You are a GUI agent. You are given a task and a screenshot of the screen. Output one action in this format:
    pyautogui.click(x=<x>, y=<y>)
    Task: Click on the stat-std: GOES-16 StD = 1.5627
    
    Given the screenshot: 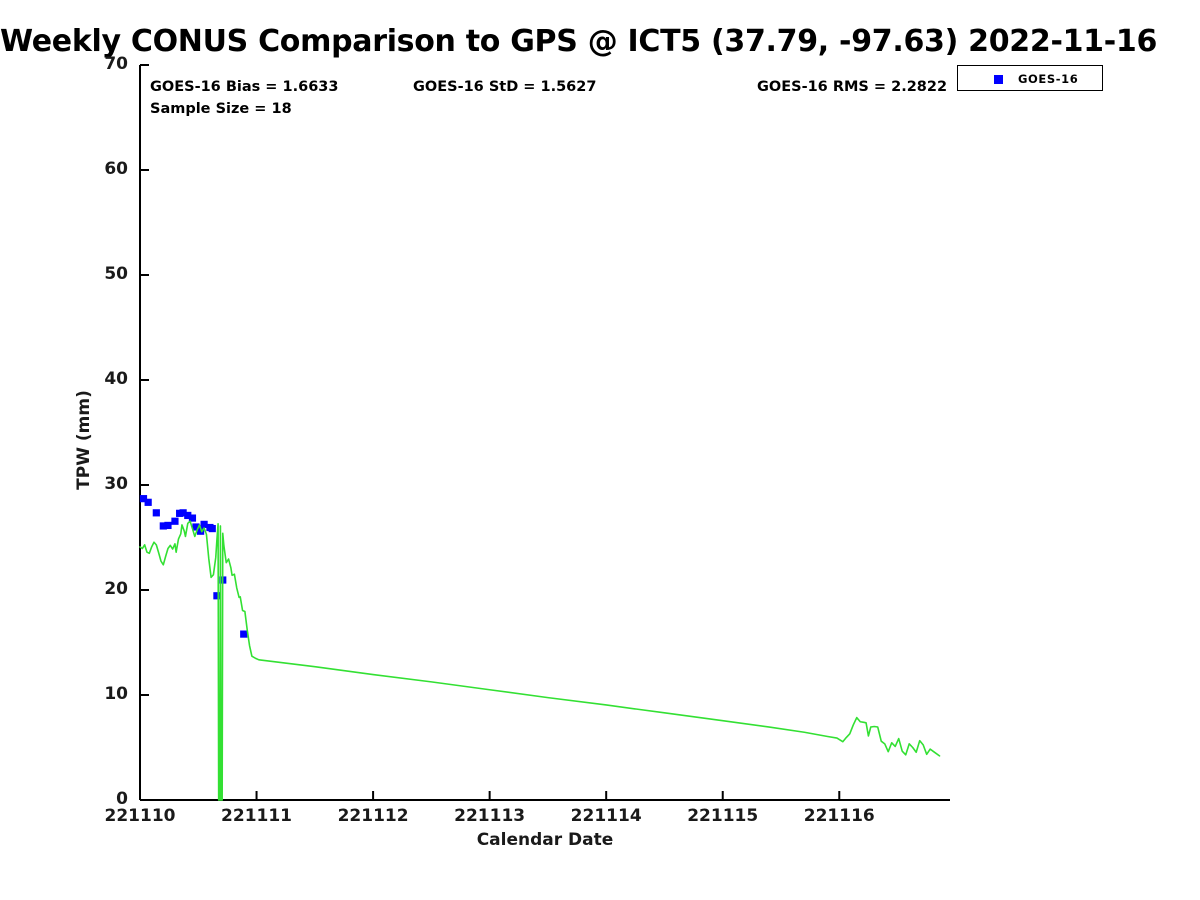 What is the action you would take?
    pyautogui.click(x=505, y=87)
    